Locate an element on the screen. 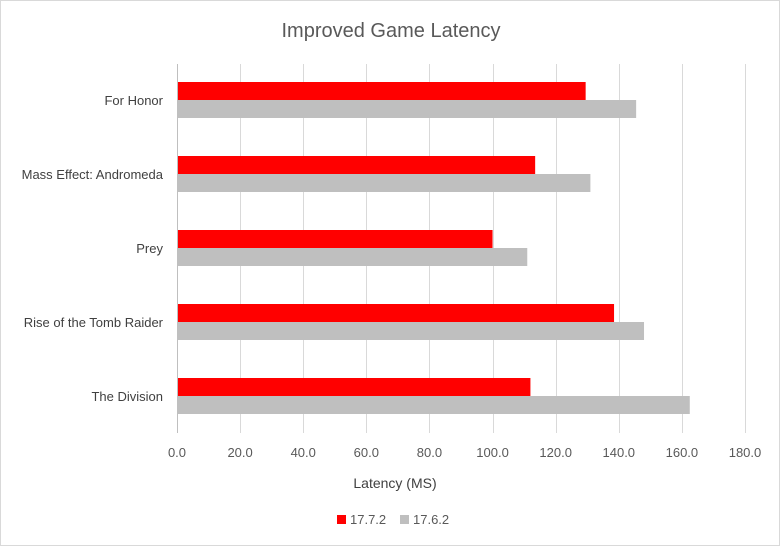 The height and width of the screenshot is (547, 780). category-label: The Division is located at coordinates (127, 396).